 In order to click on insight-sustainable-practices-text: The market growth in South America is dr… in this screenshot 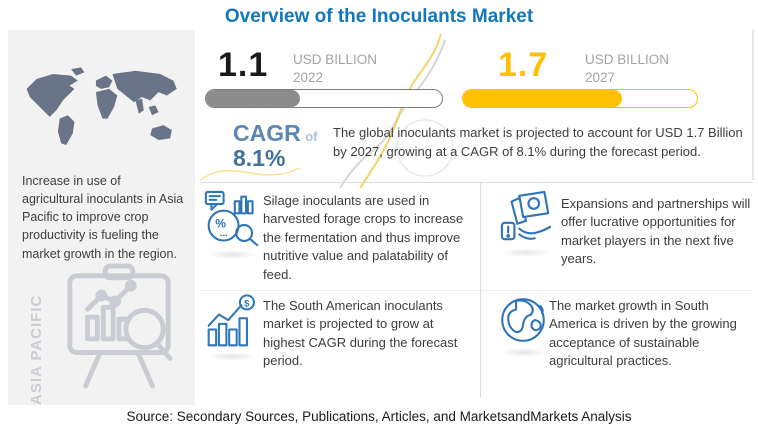, I will do `click(643, 333)`.